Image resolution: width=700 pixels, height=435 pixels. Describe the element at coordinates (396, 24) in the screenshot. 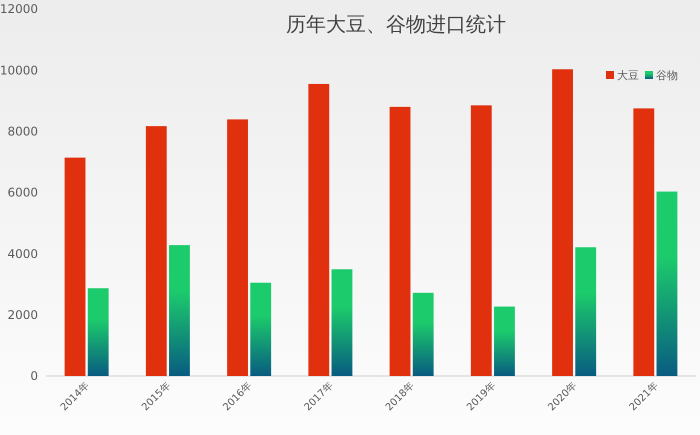

I see `chart-title: 历年大豆、谷物进口统计` at that location.